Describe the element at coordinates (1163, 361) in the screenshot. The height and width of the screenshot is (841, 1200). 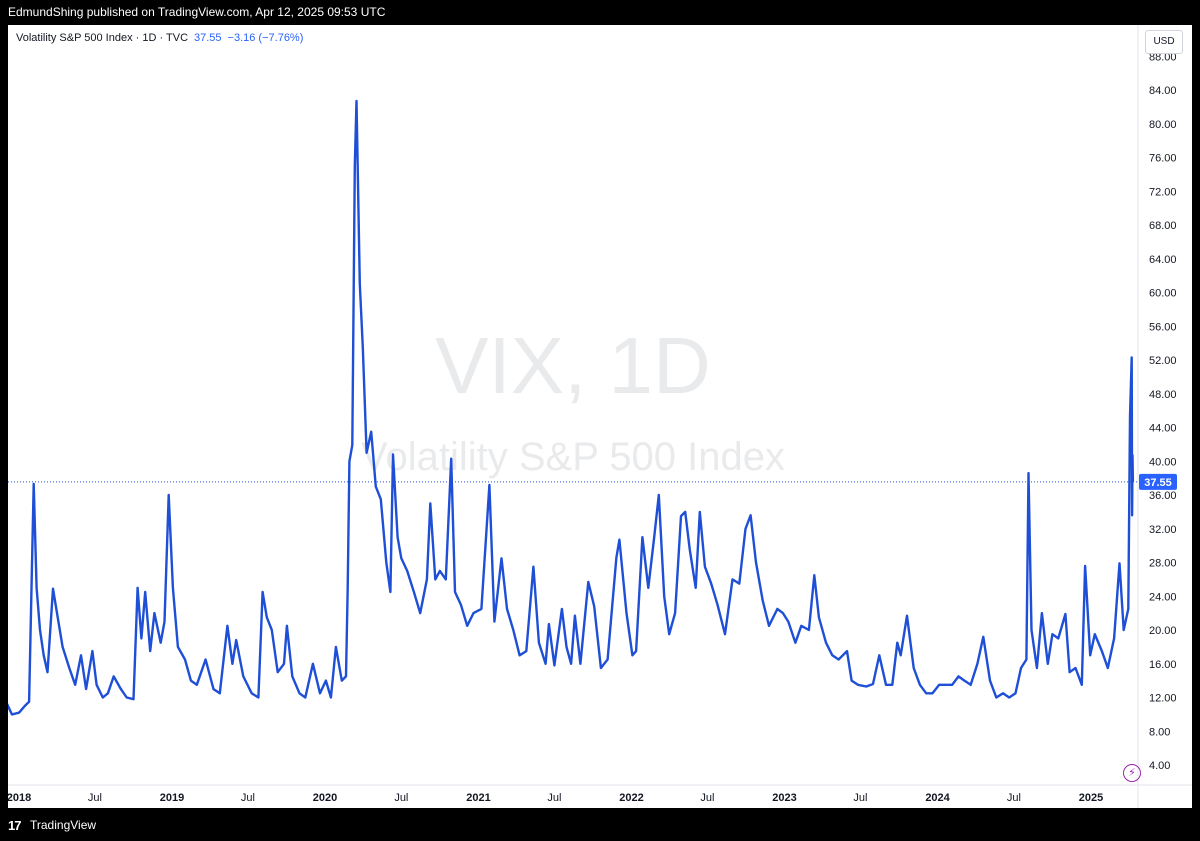
I see `y-tick-label: 52.00` at that location.